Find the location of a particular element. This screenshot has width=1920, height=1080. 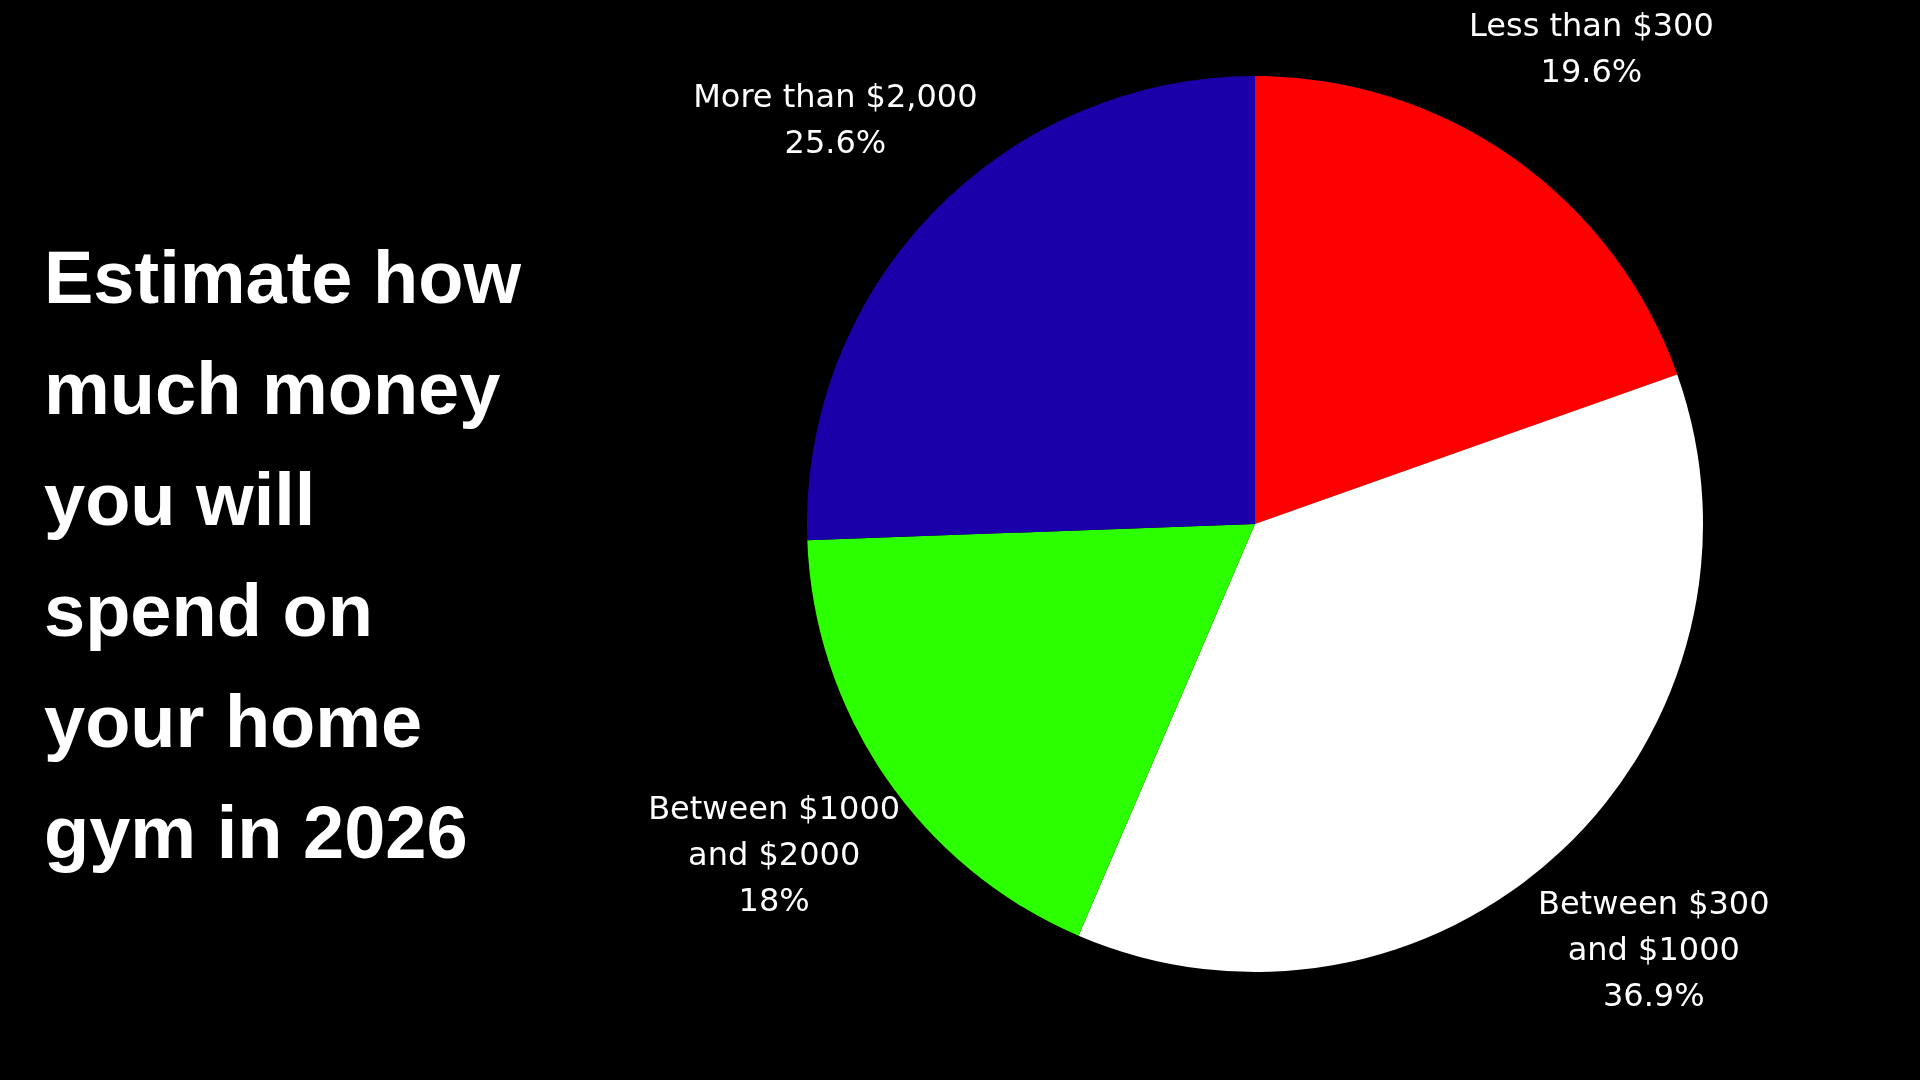

slice-label: Between $300 and $1000 is located at coordinates (1653, 926).